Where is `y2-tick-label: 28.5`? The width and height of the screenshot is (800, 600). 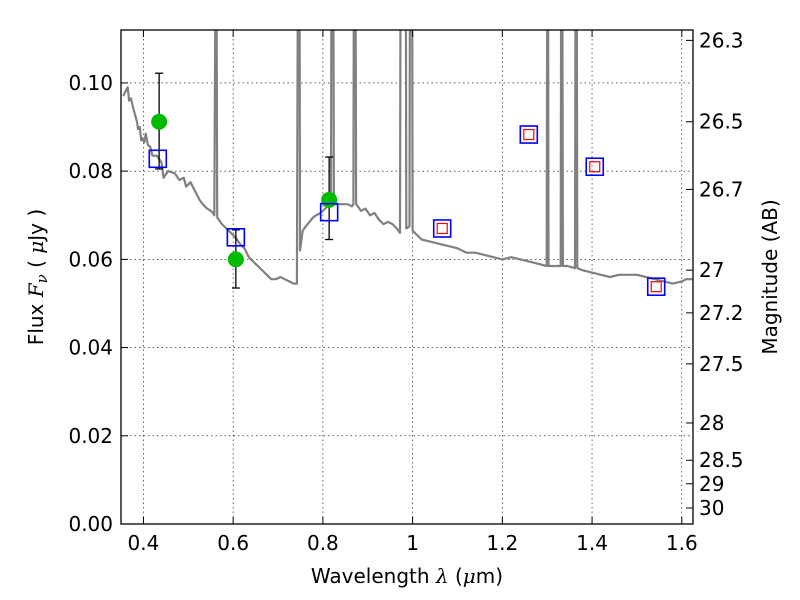
y2-tick-label: 28.5 is located at coordinates (721, 460).